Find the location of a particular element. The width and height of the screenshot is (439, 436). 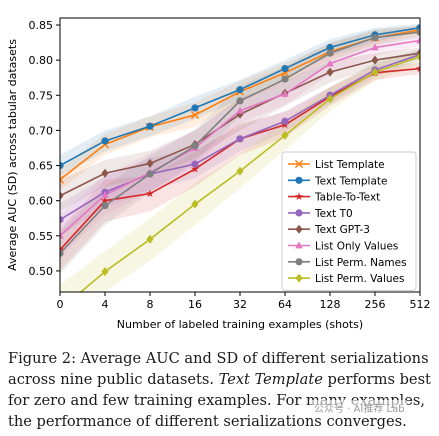

x-tick-label: 16 is located at coordinates (195, 304).